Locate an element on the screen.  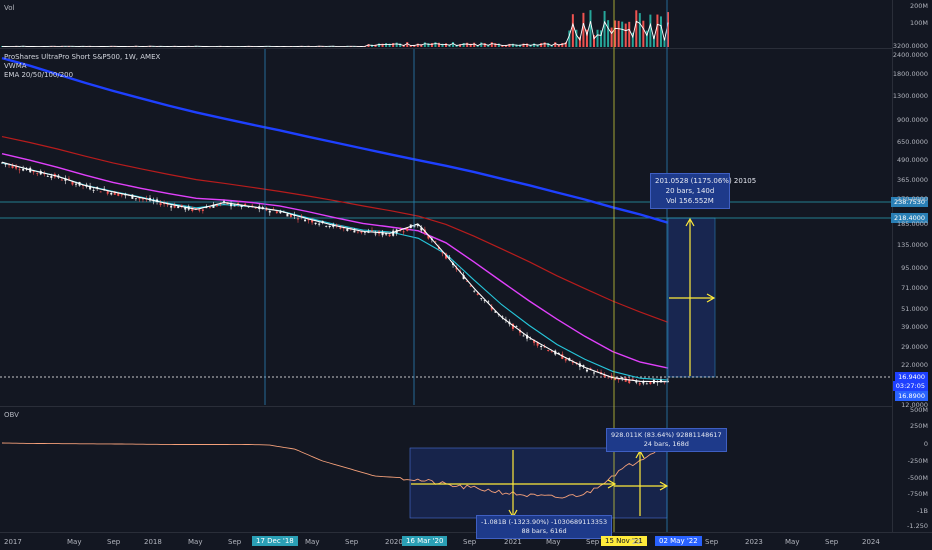
obv-tick-3: -250M is located at coordinates (917, 461).